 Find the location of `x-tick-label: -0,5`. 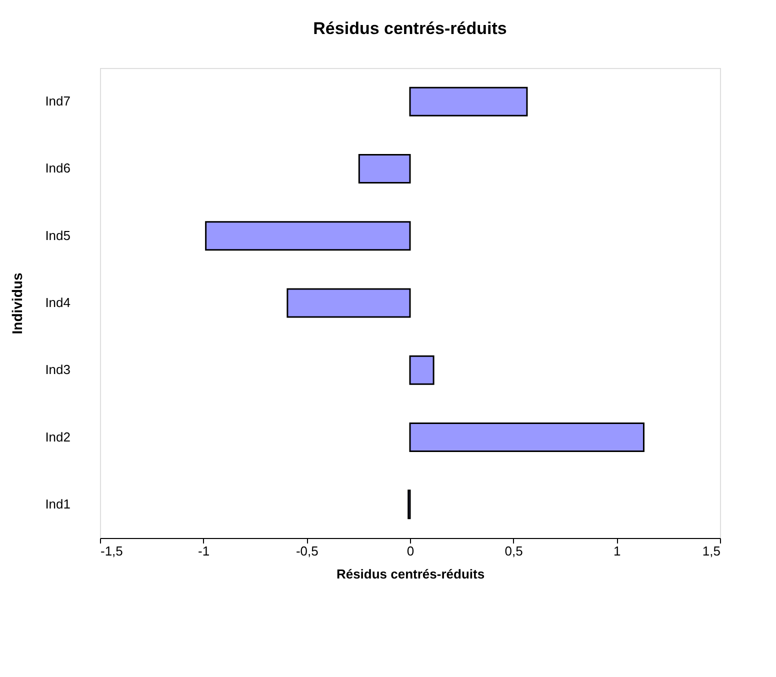

x-tick-label: -0,5 is located at coordinates (307, 551).